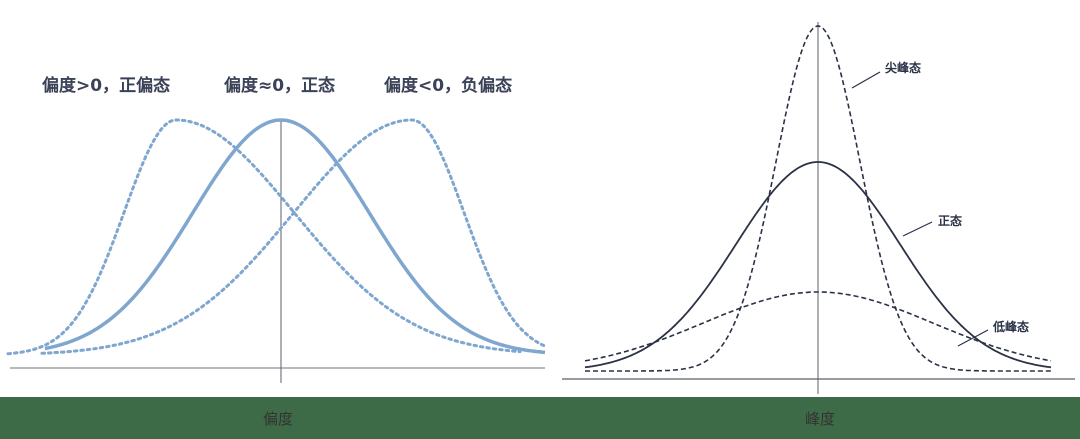  What do you see at coordinates (973, 338) in the screenshot?
I see `platykurtic-pointer` at bounding box center [973, 338].